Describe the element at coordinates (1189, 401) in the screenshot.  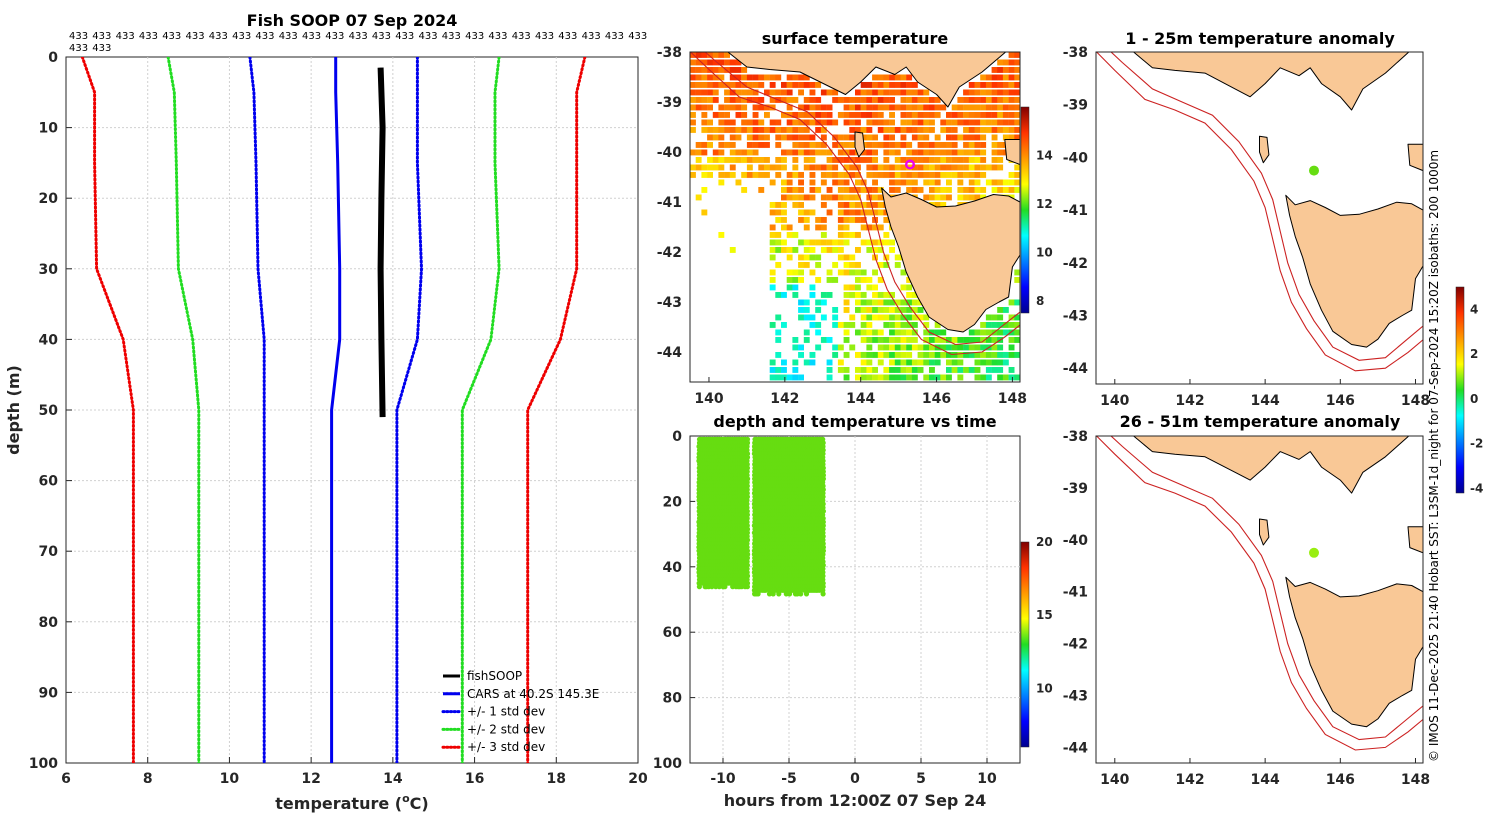
I see `x-tick-label: 142` at that location.